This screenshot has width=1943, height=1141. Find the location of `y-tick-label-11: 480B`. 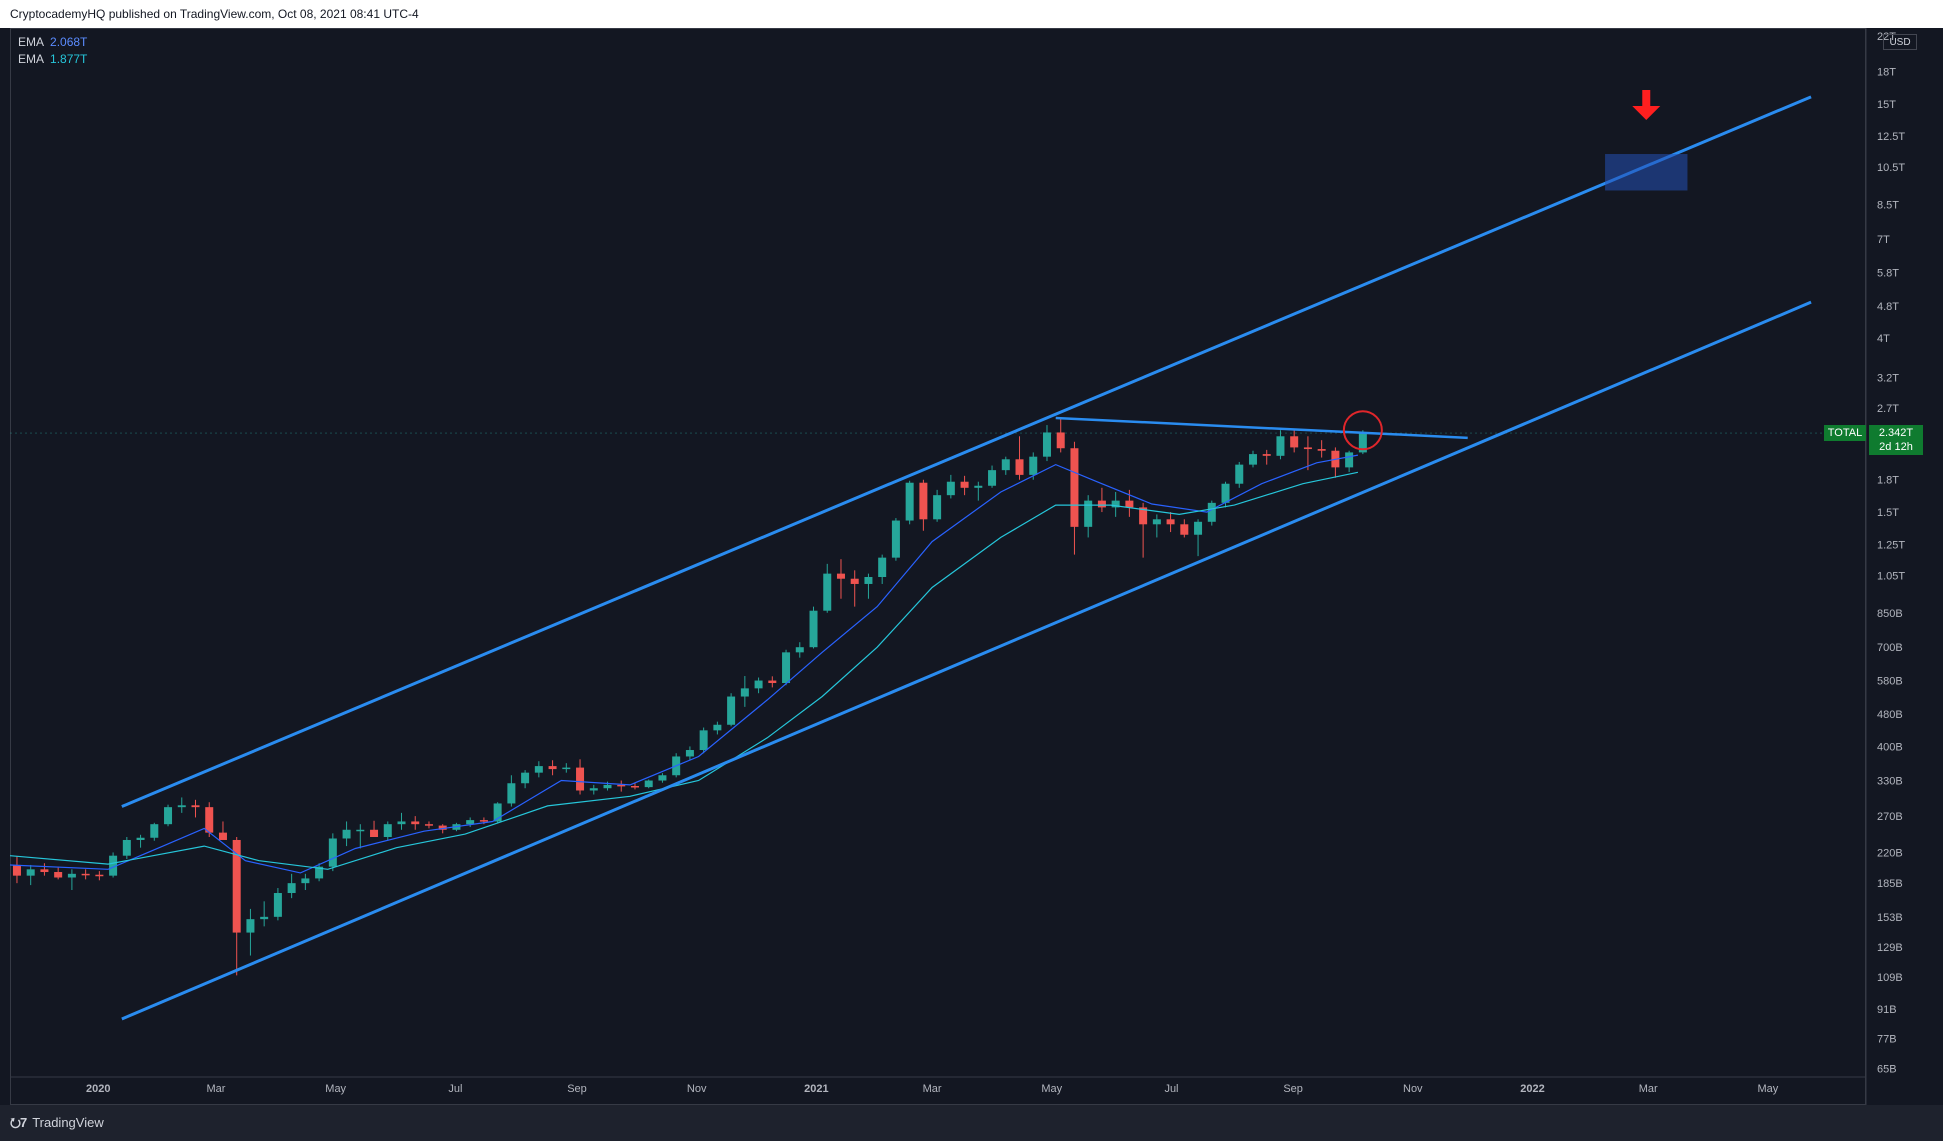

y-tick-label-11: 480B is located at coordinates (1890, 715).